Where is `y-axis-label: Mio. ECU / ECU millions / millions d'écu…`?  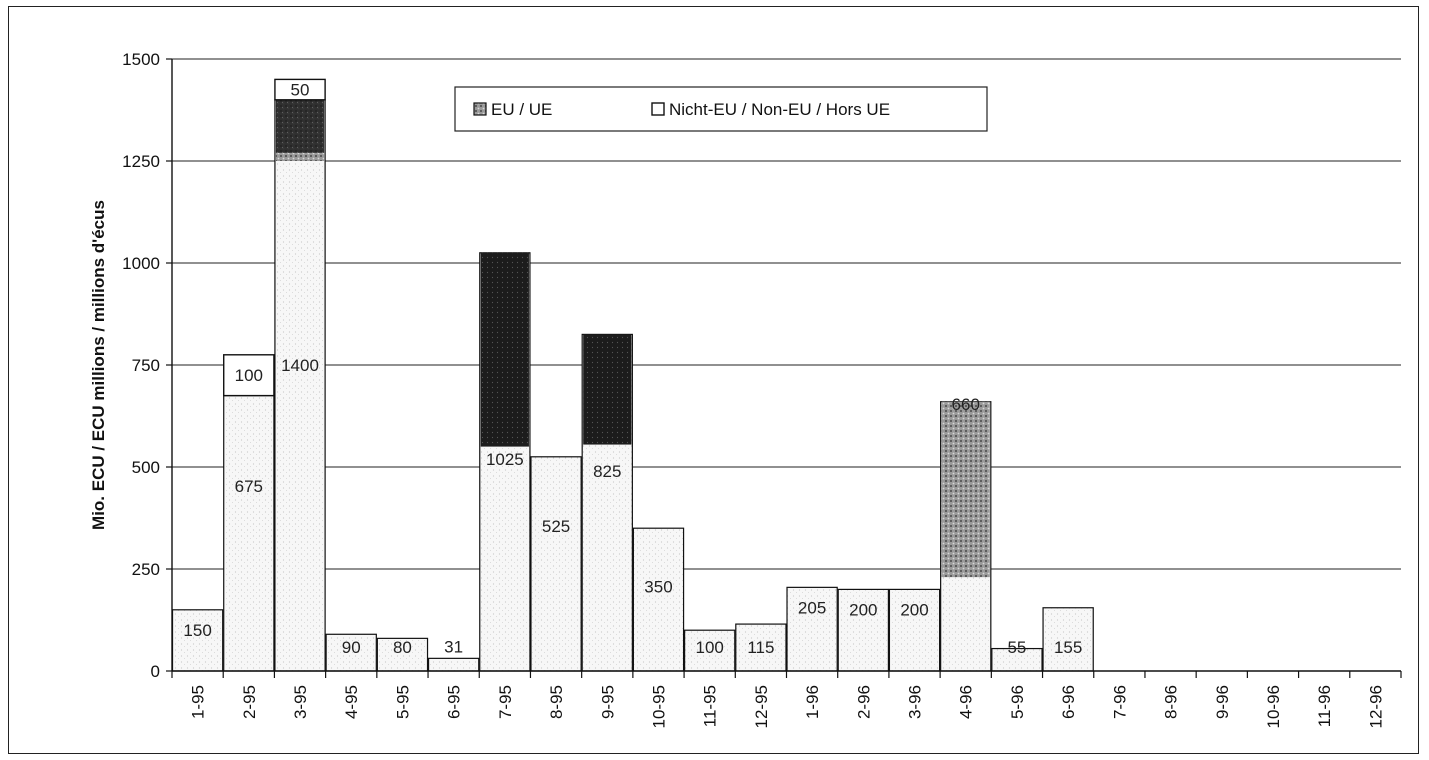
y-axis-label: Mio. ECU / ECU millions / millions d'écu… is located at coordinates (98, 365).